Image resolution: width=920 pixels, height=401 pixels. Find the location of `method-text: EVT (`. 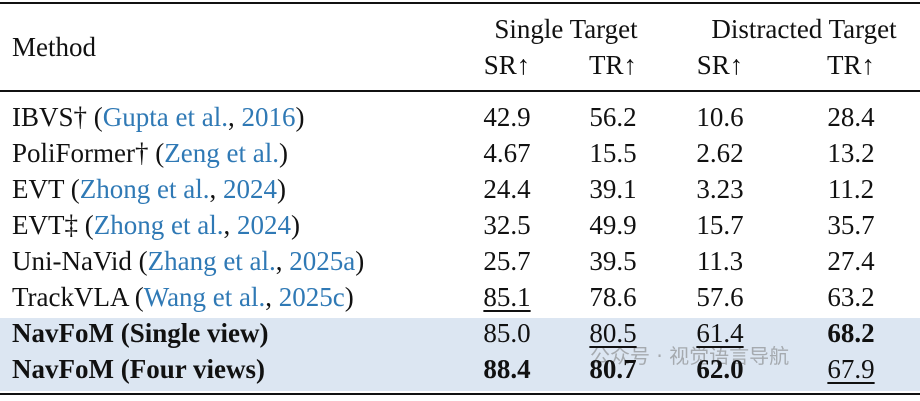

method-text: EVT ( is located at coordinates (46, 189).